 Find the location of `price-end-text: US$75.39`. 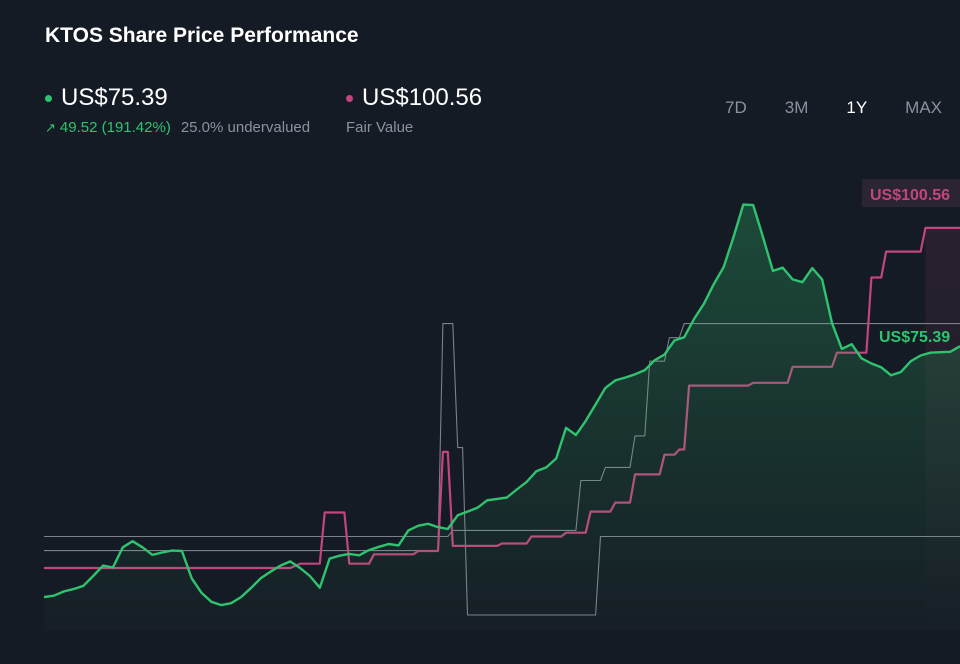

price-end-text: US$75.39 is located at coordinates (914, 337).